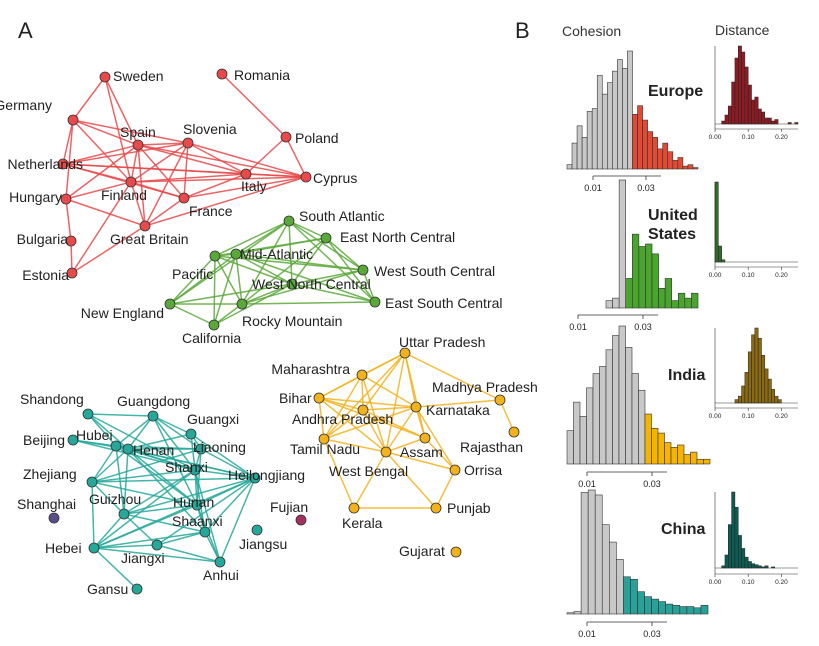 This screenshot has height=646, width=819. What do you see at coordinates (753, 538) in the screenshot?
I see `distance-hist-3: 0.00 0.10 0.20` at bounding box center [753, 538].